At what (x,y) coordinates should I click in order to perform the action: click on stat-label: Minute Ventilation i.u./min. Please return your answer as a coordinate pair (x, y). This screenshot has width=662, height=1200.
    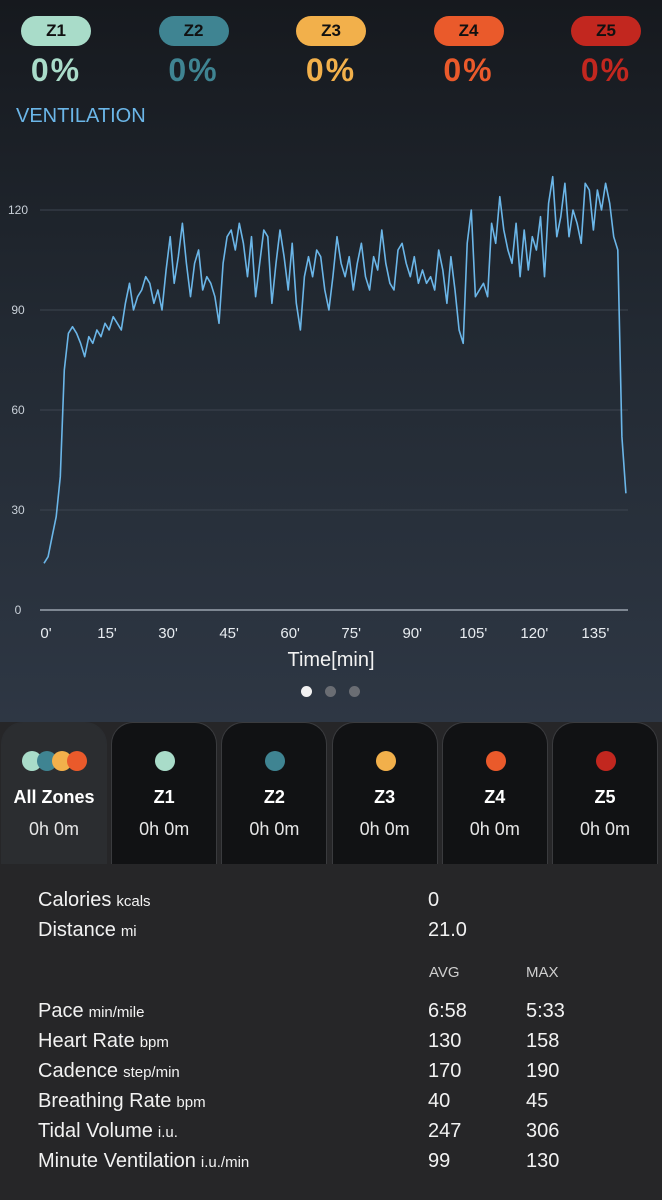
    Looking at the image, I should click on (143, 1161).